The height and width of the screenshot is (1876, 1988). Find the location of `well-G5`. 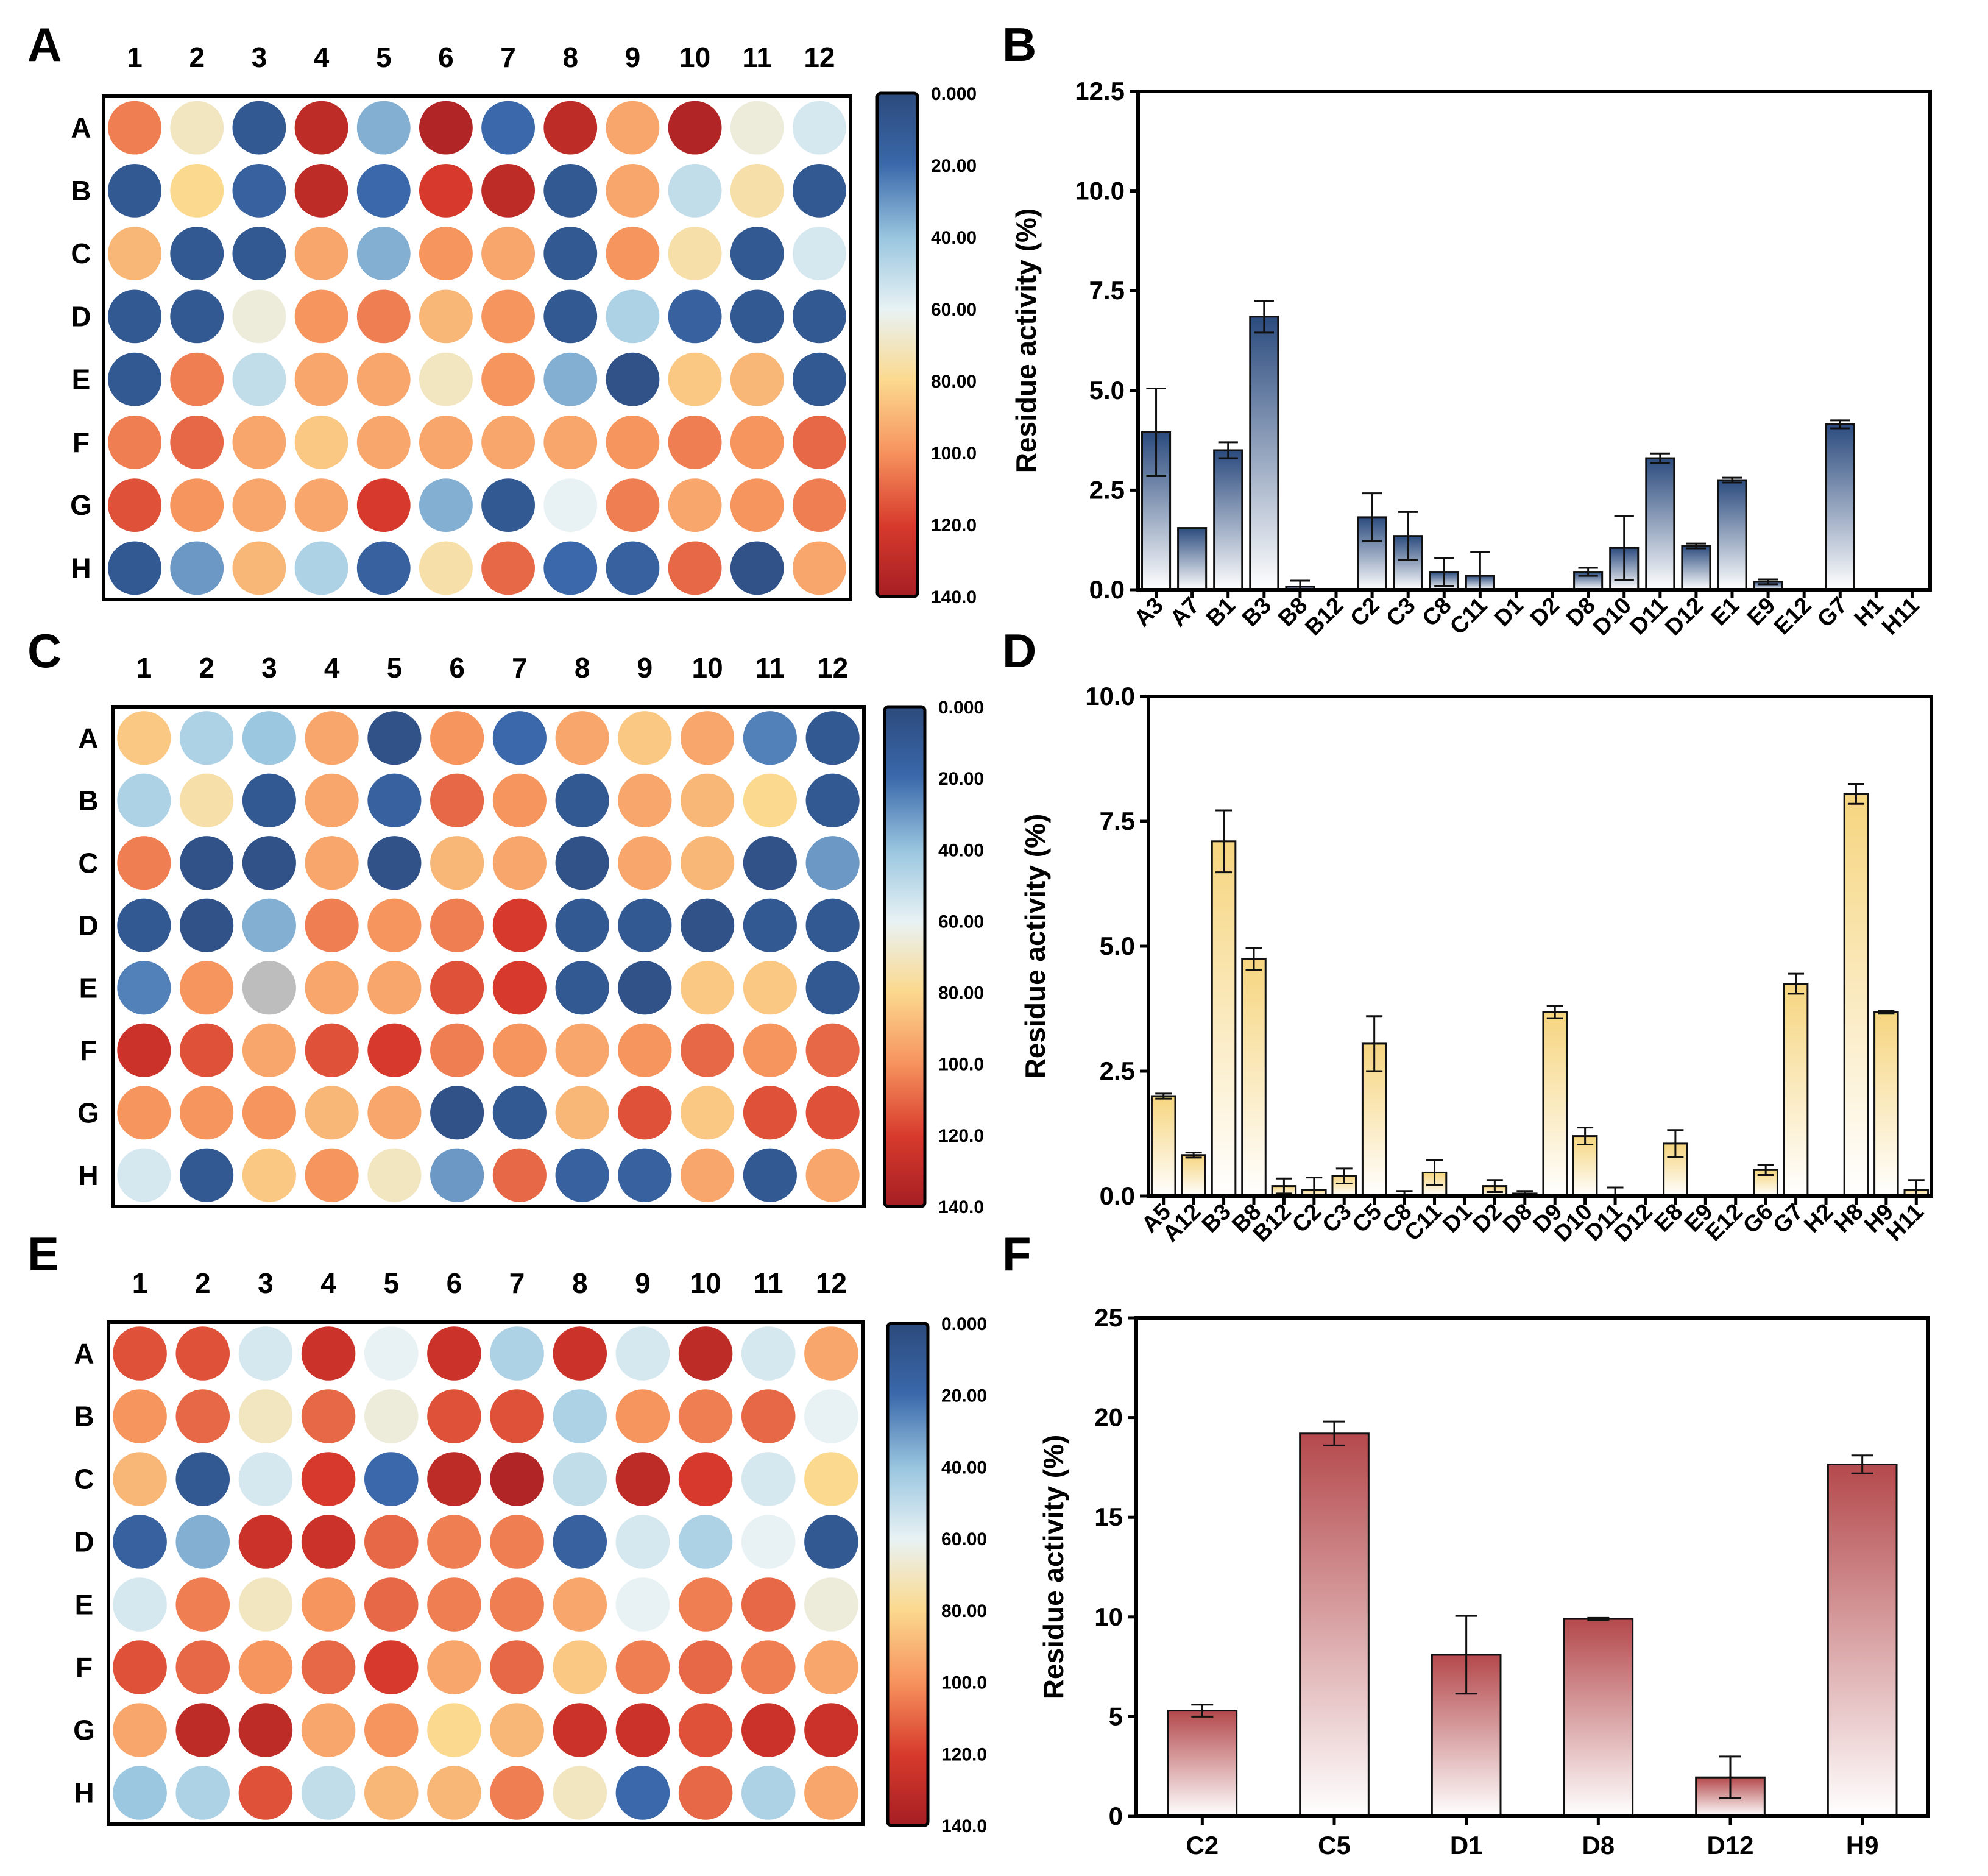

well-G5 is located at coordinates (383, 505).